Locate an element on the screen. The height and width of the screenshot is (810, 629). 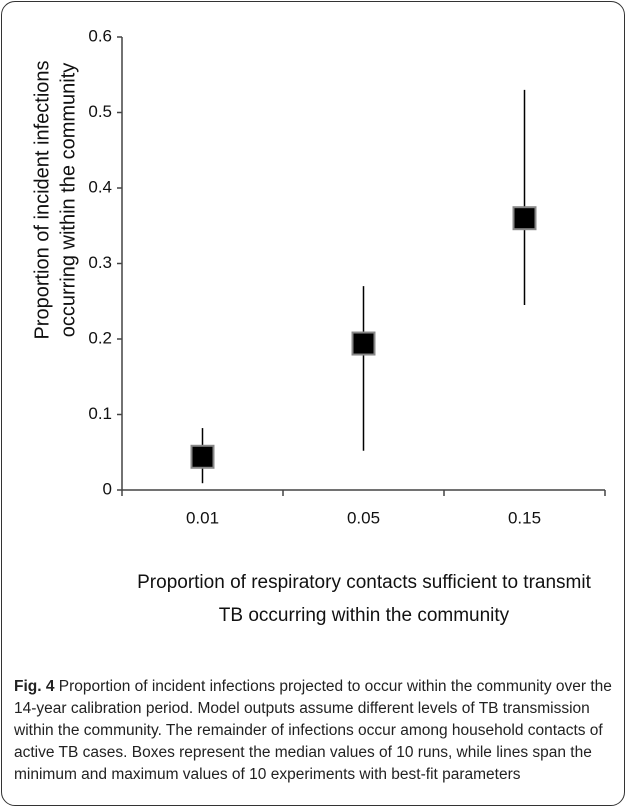
y-tick-label: 0 is located at coordinates (107, 488).